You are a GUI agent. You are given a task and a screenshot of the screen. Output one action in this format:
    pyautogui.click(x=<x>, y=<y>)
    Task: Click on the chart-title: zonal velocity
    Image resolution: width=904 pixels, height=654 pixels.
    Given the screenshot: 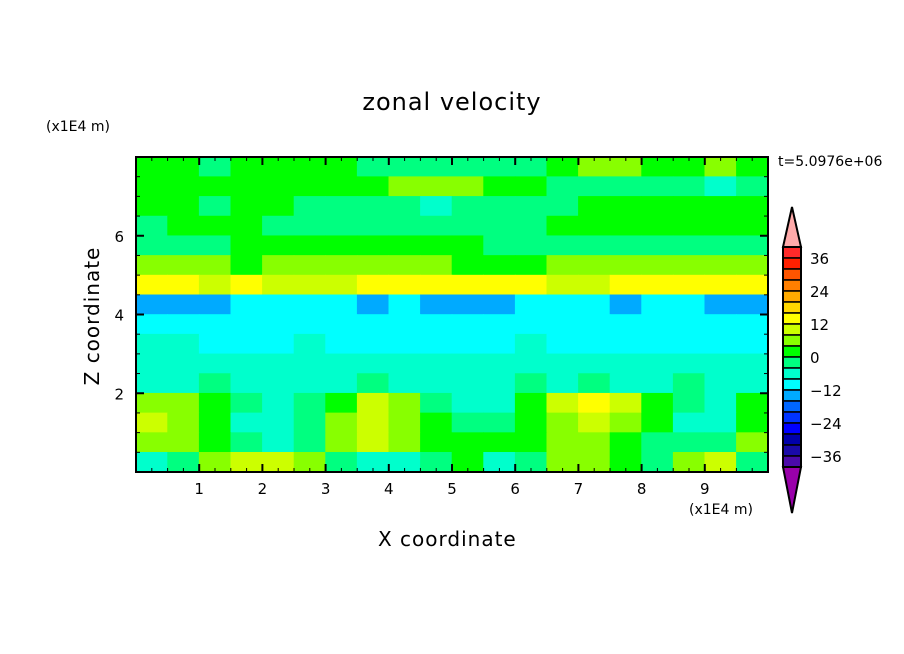 What is the action you would take?
    pyautogui.click(x=452, y=102)
    